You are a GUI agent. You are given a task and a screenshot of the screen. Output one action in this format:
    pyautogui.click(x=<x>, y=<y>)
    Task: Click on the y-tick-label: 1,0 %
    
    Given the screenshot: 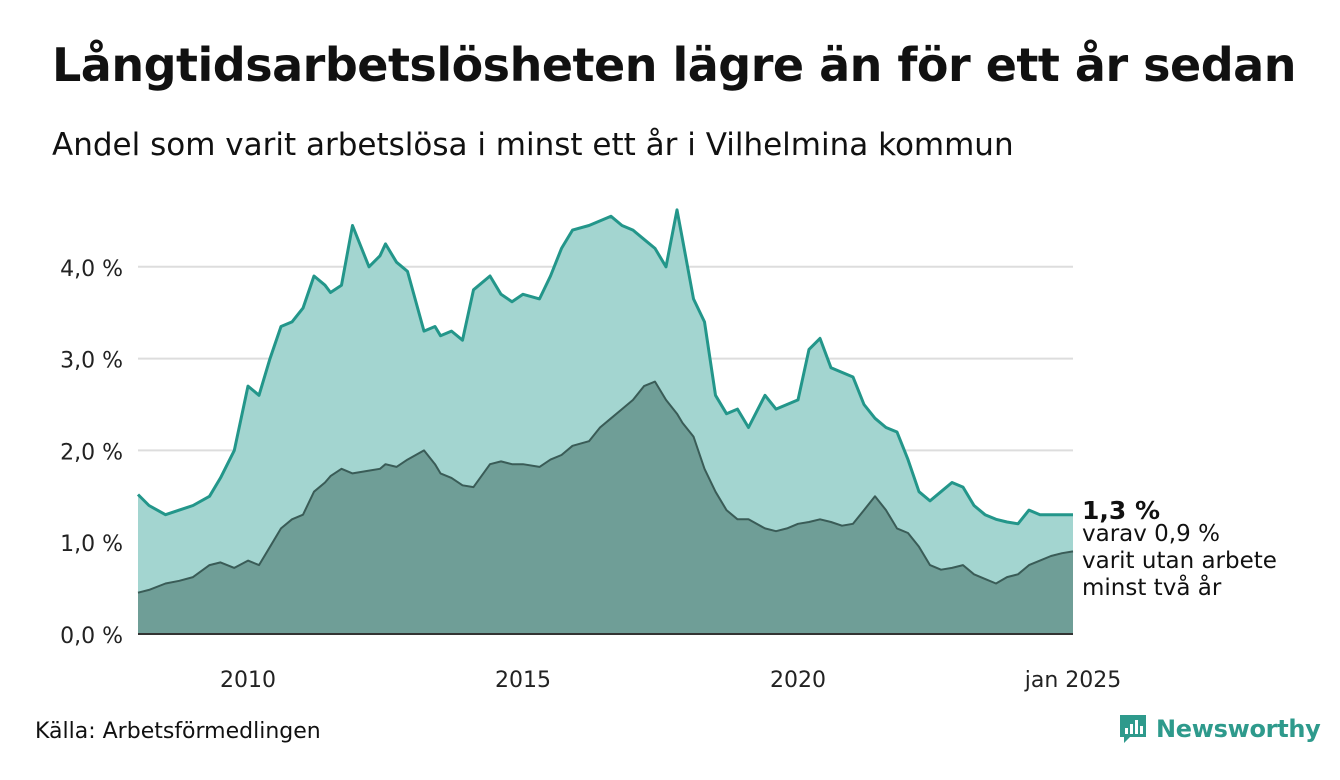 What is the action you would take?
    pyautogui.click(x=91, y=544)
    